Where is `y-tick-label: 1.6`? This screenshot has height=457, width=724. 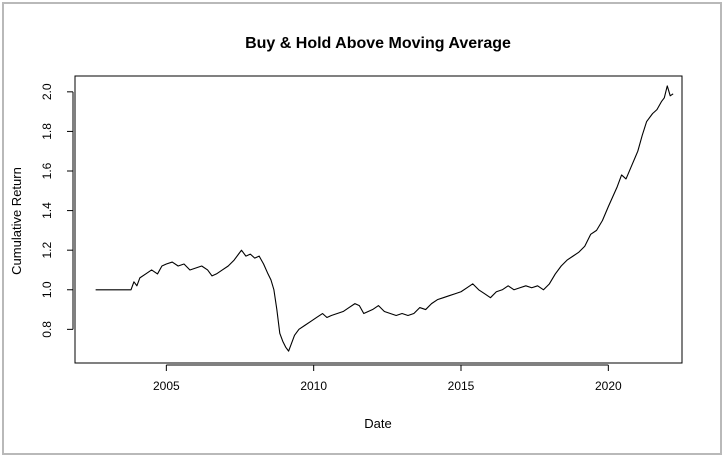 y-tick-label: 1.6 is located at coordinates (47, 170).